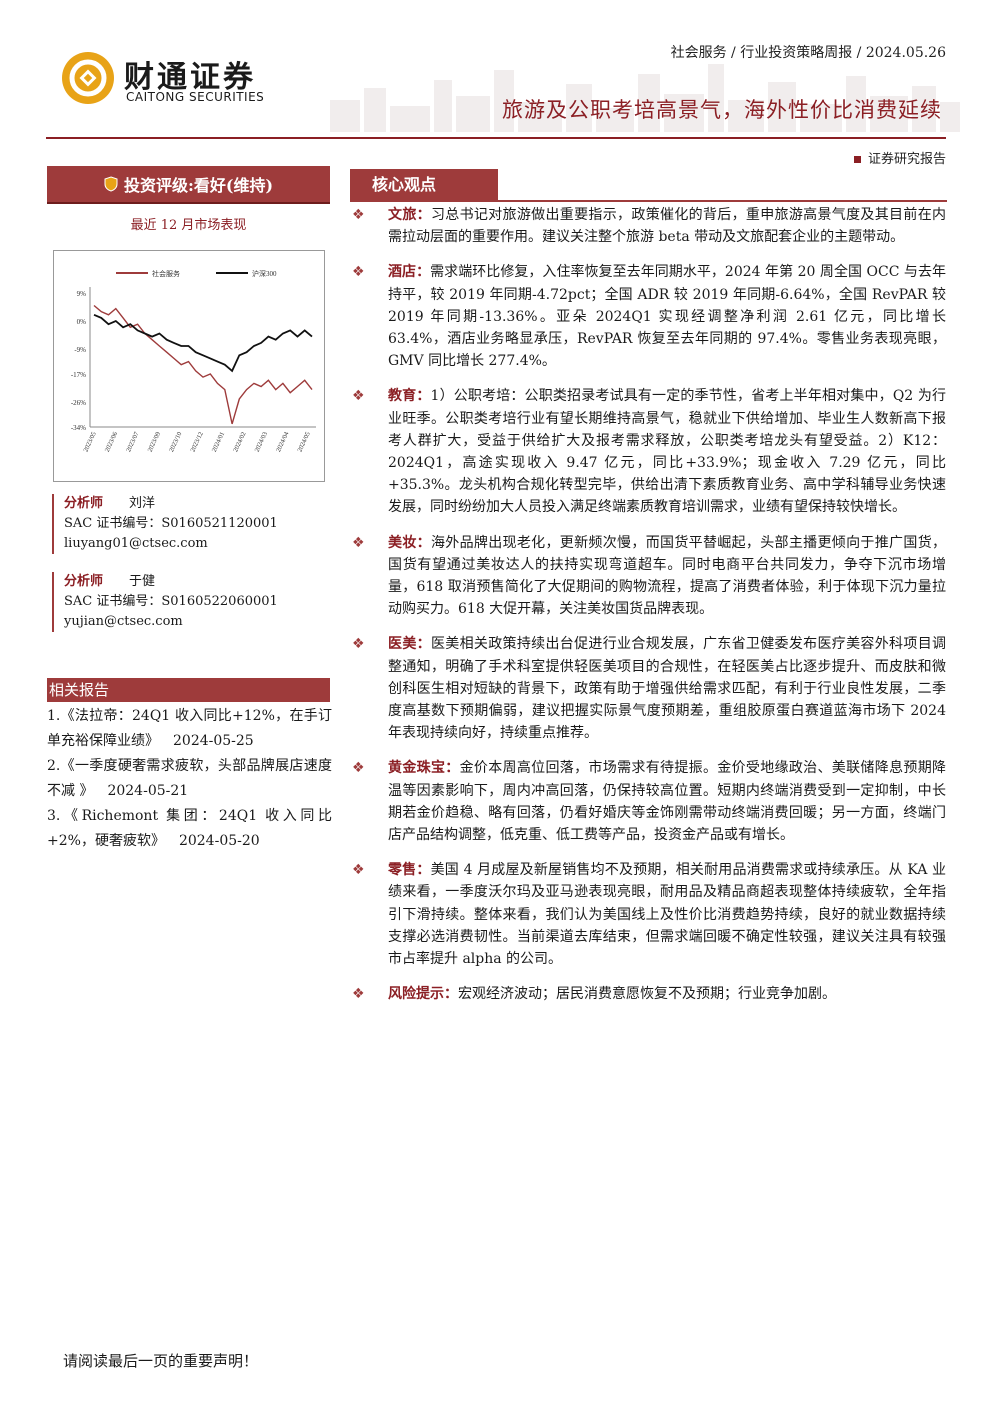  I want to click on skyline-decoration, so click(645, 98).